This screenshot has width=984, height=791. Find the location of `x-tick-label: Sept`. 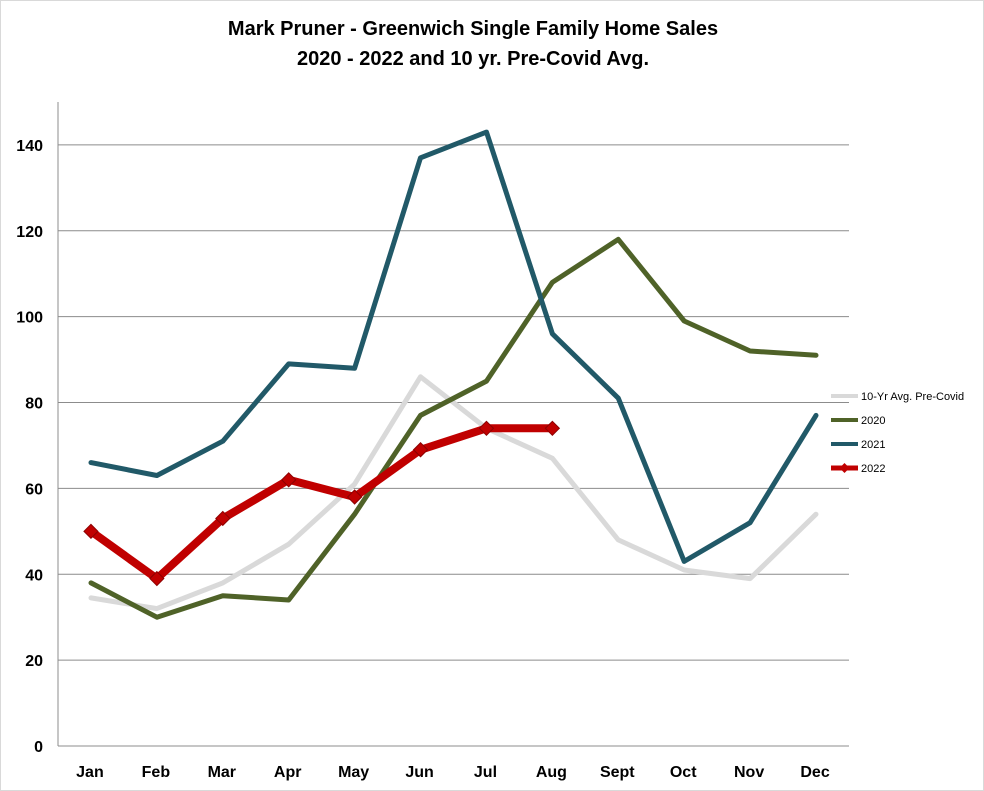

x-tick-label: Sept is located at coordinates (617, 772).